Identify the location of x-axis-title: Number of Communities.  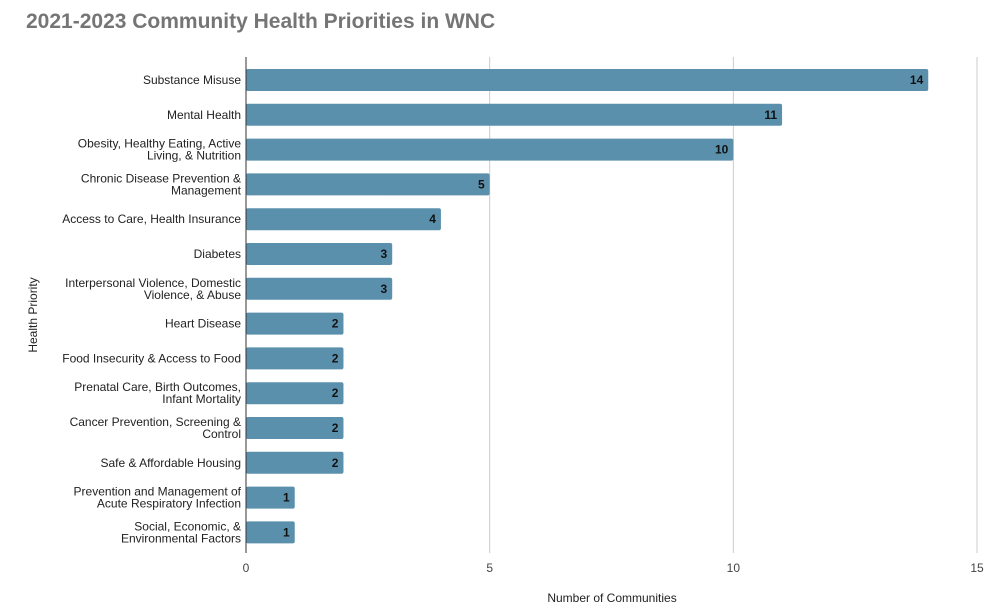
(611, 598).